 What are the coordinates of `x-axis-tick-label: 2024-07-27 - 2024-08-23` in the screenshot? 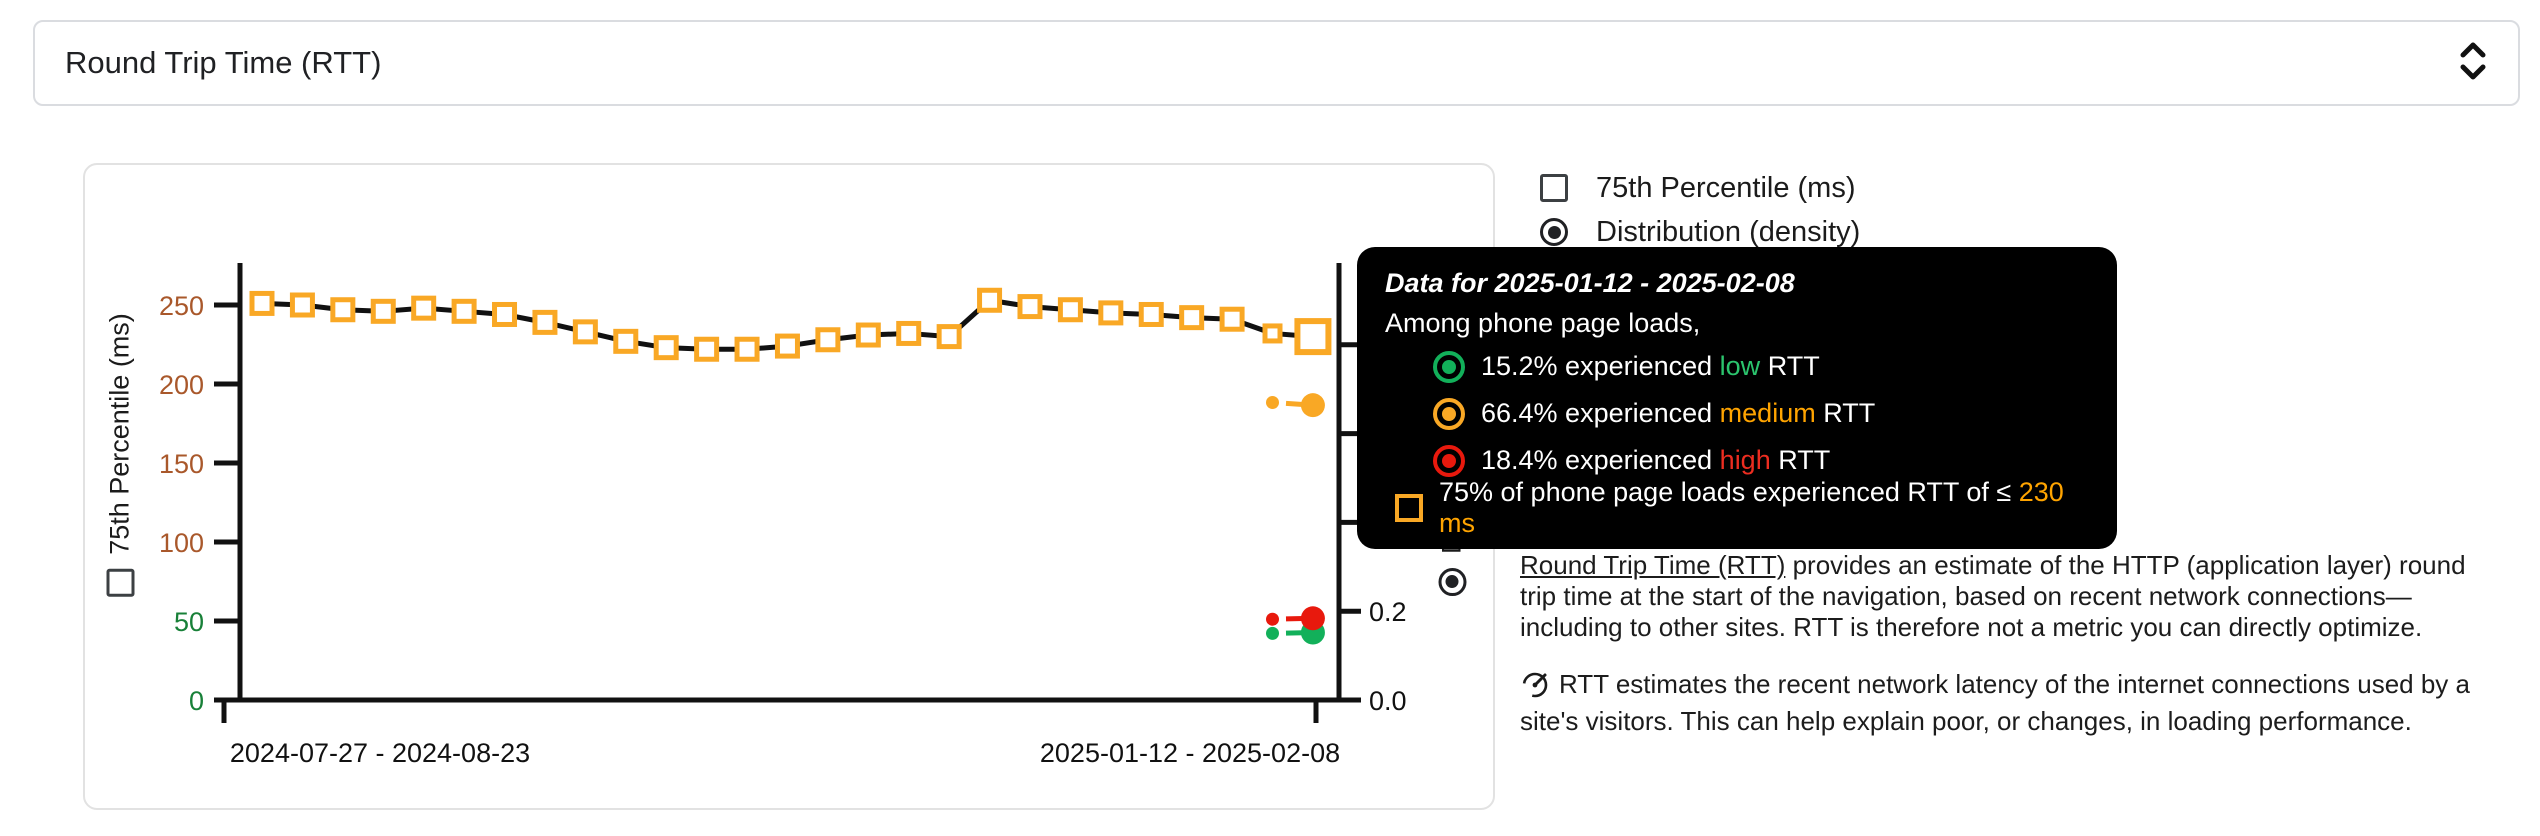 It's located at (380, 753).